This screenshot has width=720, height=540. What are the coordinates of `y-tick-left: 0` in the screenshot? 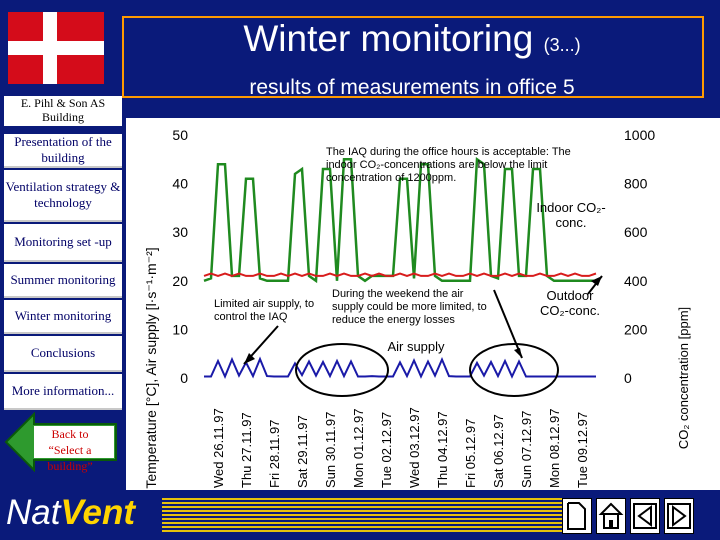 It's located at (184, 378).